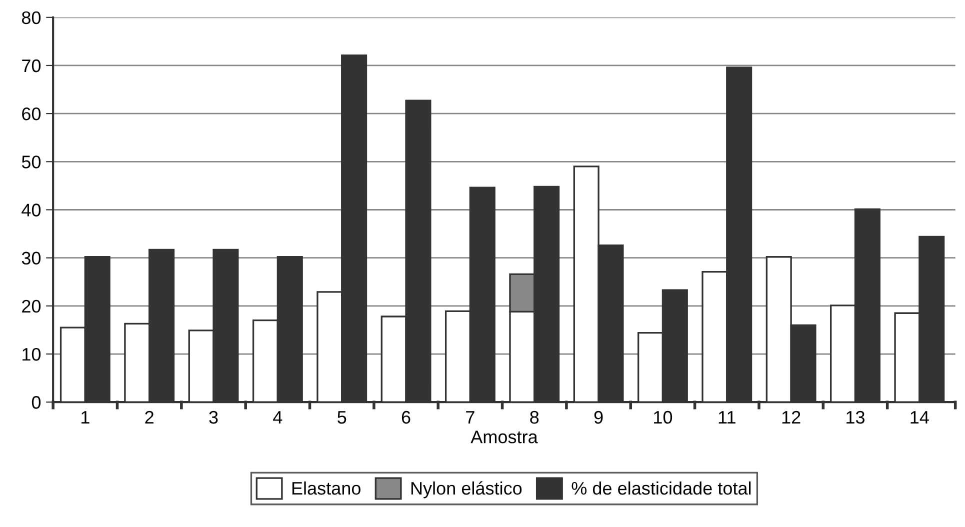 The image size is (965, 527). Describe the element at coordinates (598, 417) in the screenshot. I see `x-tick-label: 9` at that location.